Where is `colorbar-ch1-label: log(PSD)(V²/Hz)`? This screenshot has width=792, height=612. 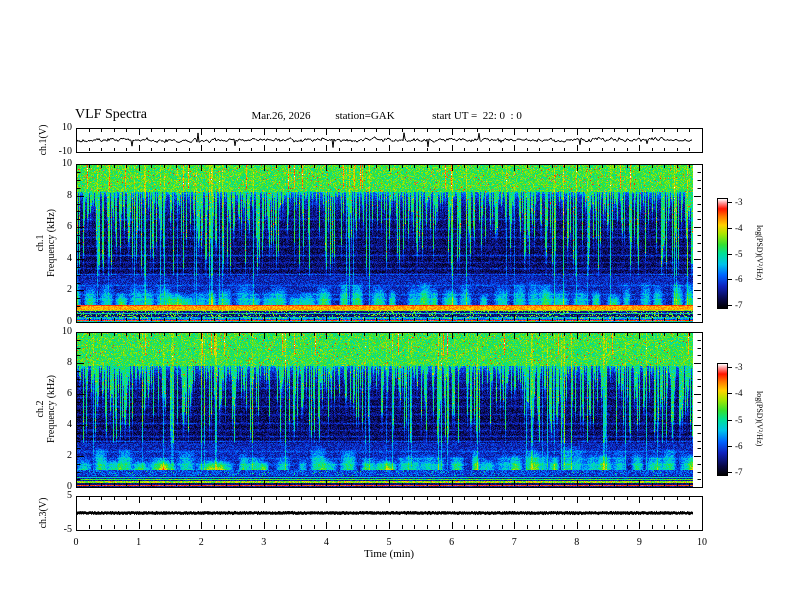
colorbar-ch1-label: log(PSD)(V²/Hz) is located at coordinates (759, 253).